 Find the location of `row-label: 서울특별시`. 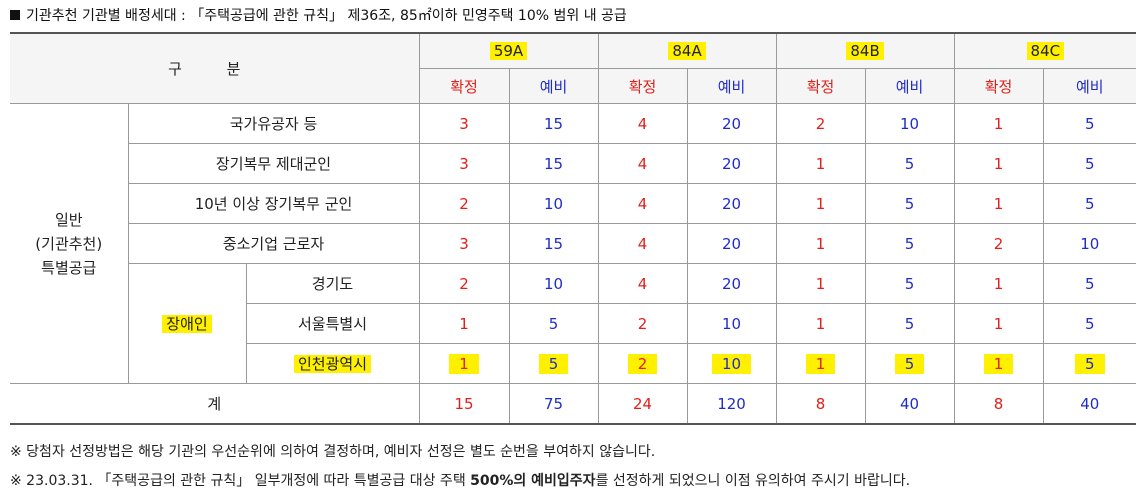

row-label: 서울특별시 is located at coordinates (332, 323).